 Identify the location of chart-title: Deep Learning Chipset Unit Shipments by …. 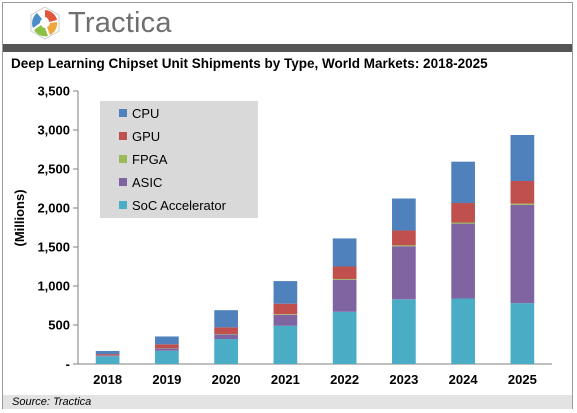
(249, 63).